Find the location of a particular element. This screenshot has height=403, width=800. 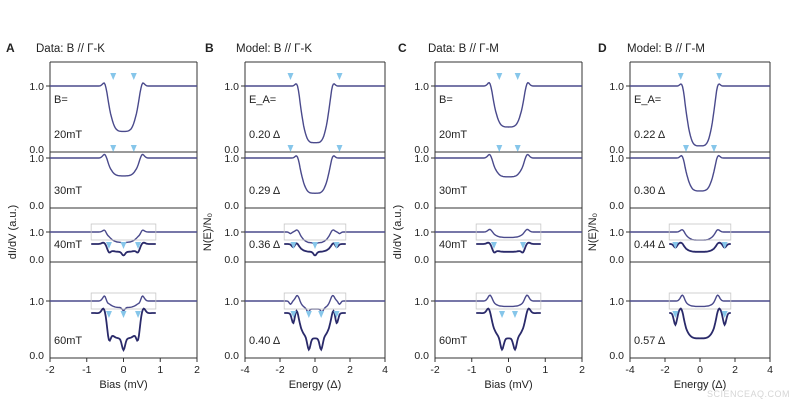

row-label: 0.36 Δ is located at coordinates (265, 245).